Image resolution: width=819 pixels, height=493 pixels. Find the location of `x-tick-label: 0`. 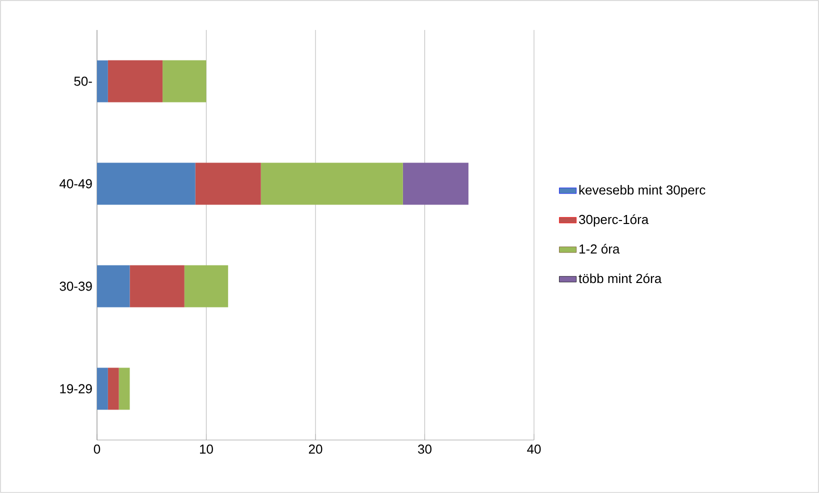

x-tick-label: 0 is located at coordinates (97, 449).